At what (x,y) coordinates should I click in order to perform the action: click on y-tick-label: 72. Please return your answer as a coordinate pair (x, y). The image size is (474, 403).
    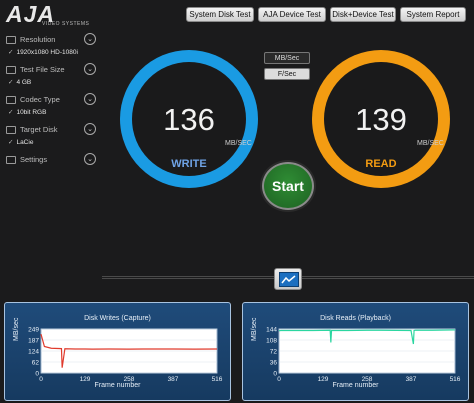
    Looking at the image, I should click on (274, 352).